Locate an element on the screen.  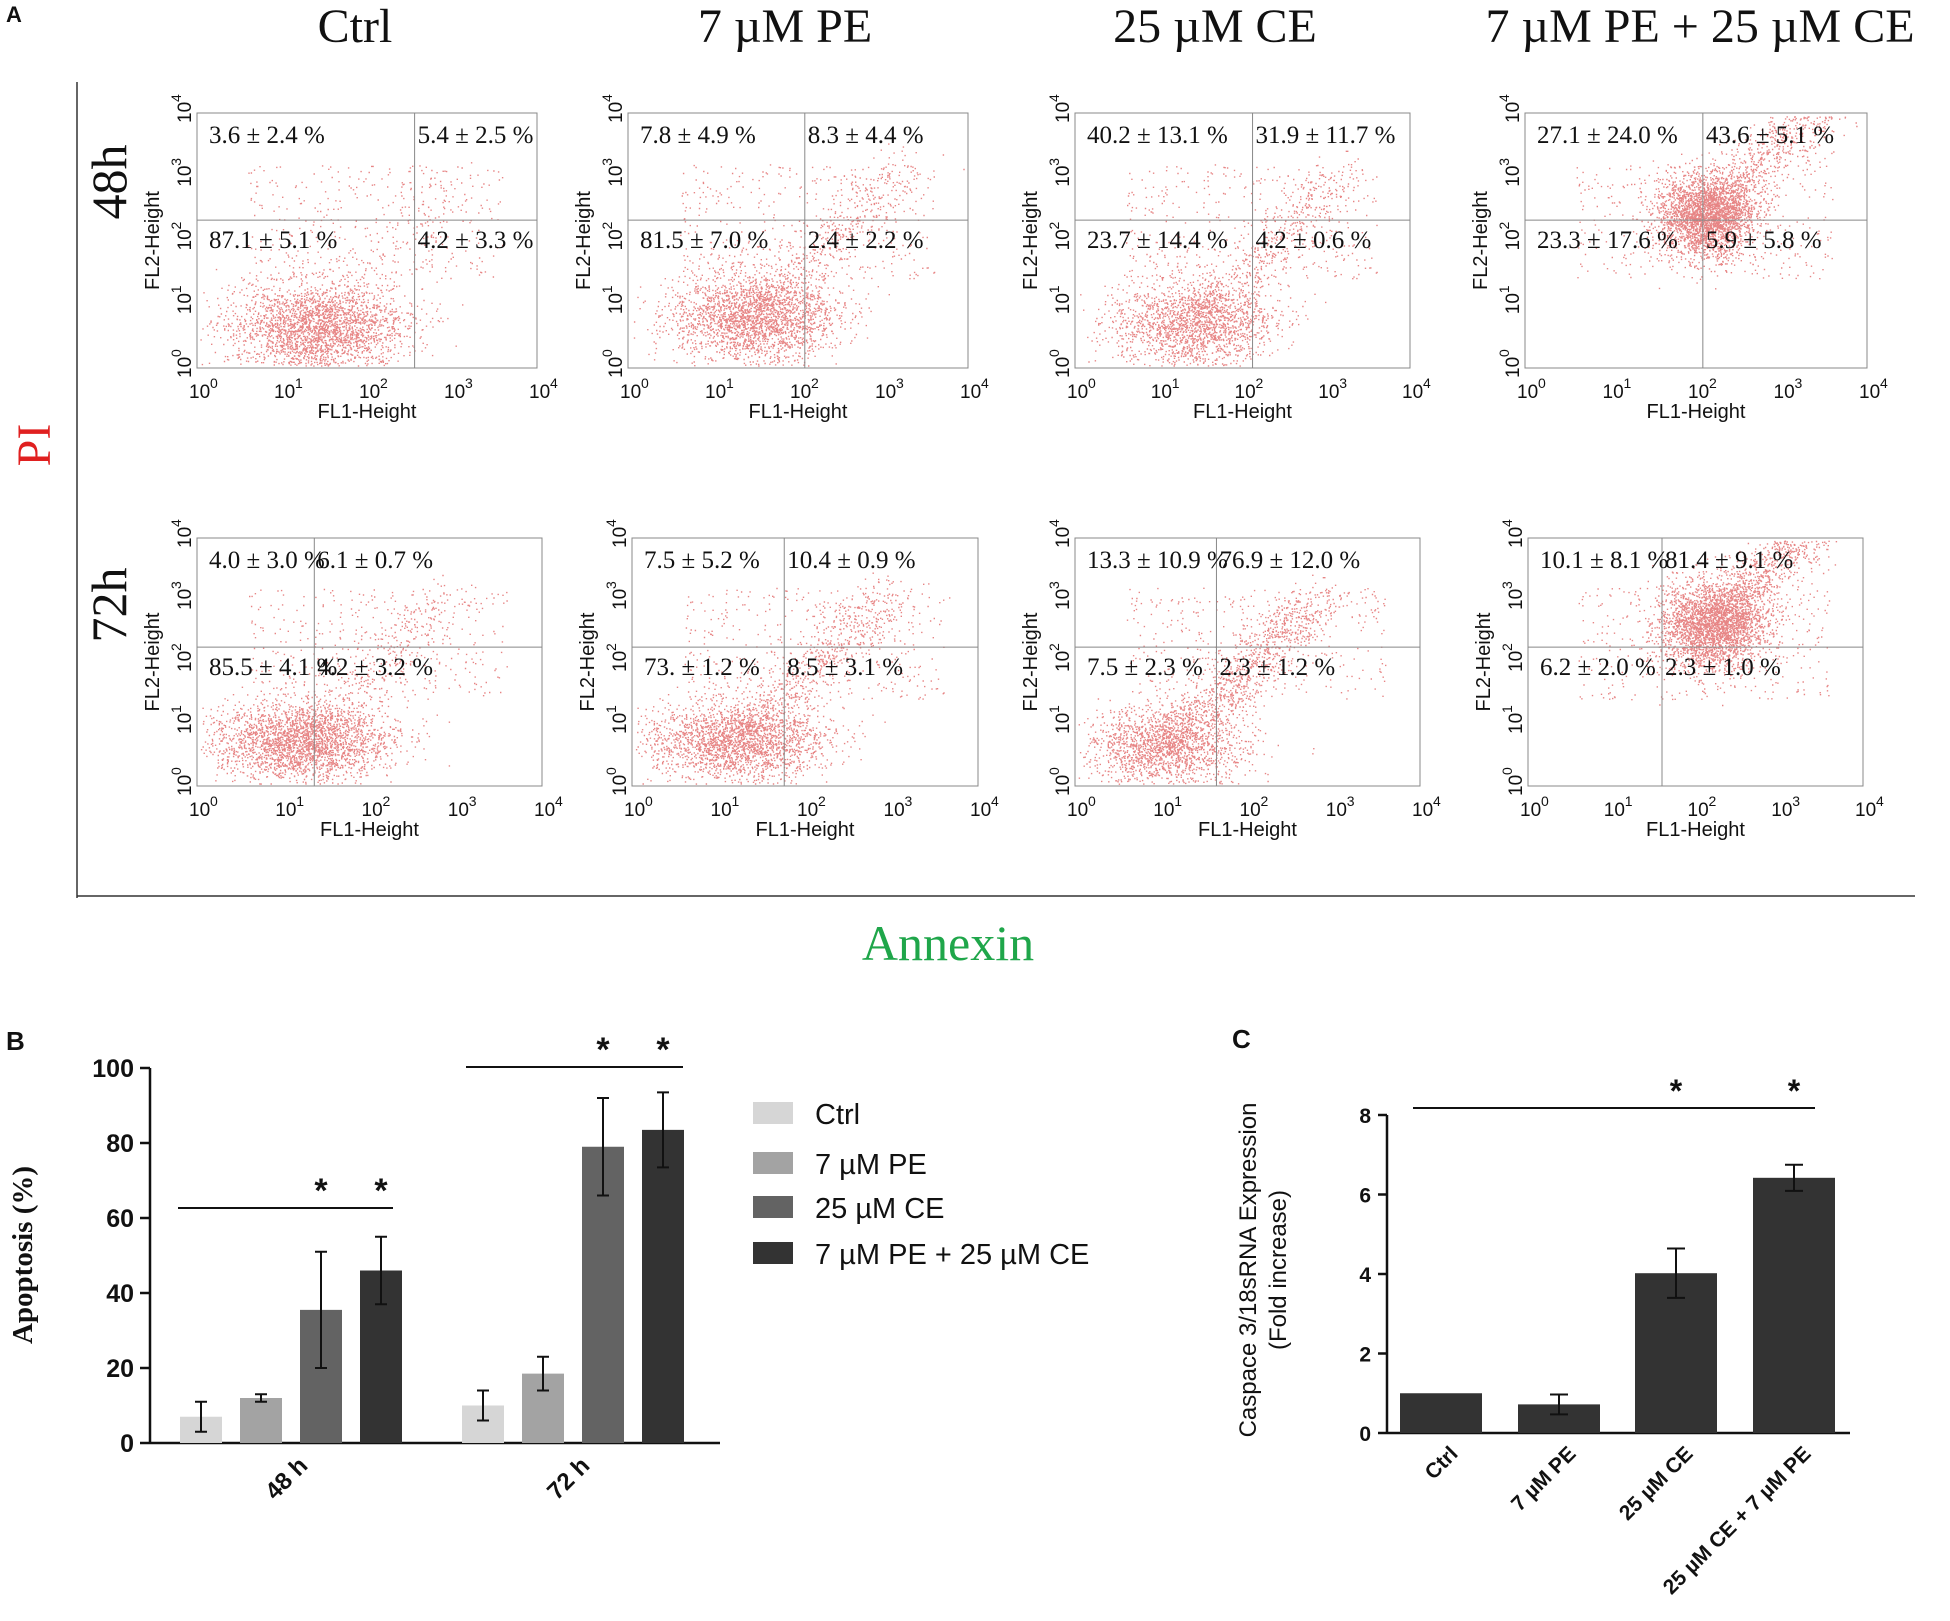
quadrant-ur-value: 8.3 ± 4.4 % is located at coordinates (866, 135).